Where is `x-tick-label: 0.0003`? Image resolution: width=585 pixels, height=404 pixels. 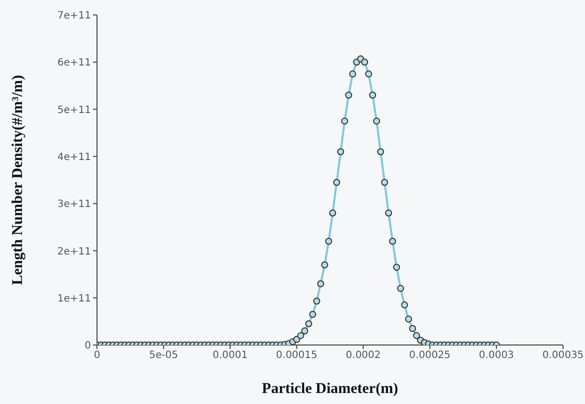
x-tick-label: 0.0003 is located at coordinates (496, 356).